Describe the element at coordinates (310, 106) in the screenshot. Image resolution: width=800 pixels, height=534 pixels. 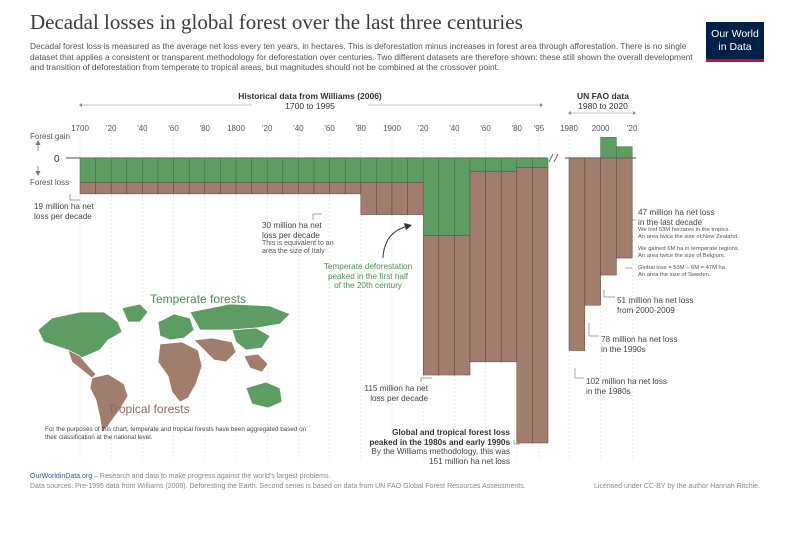
I see `section-range: 1700 to 1995` at that location.